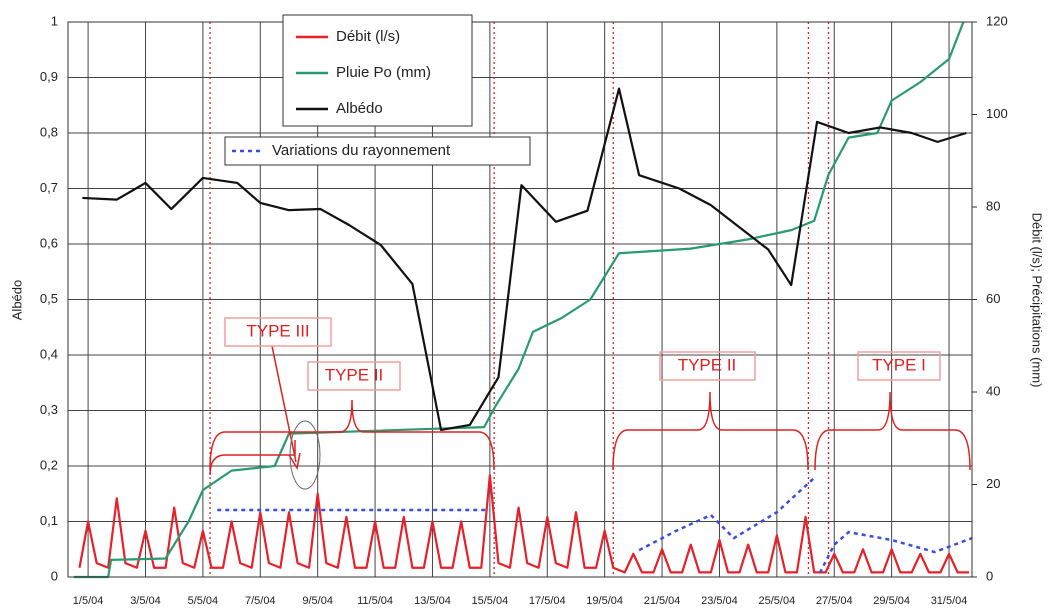 This screenshot has height=612, width=1048. I want to click on x-tick-label: 23/5/04, so click(719, 601).